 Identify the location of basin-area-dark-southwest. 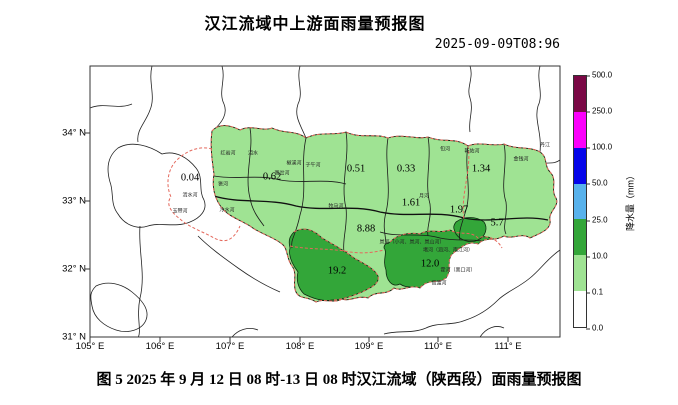
(333, 264).